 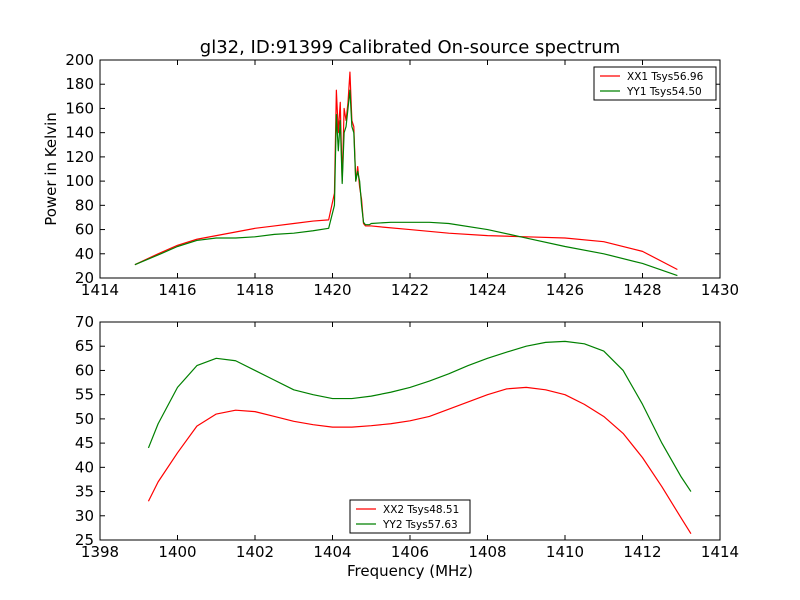 I want to click on y-tick-label: 180, so click(x=79, y=84).